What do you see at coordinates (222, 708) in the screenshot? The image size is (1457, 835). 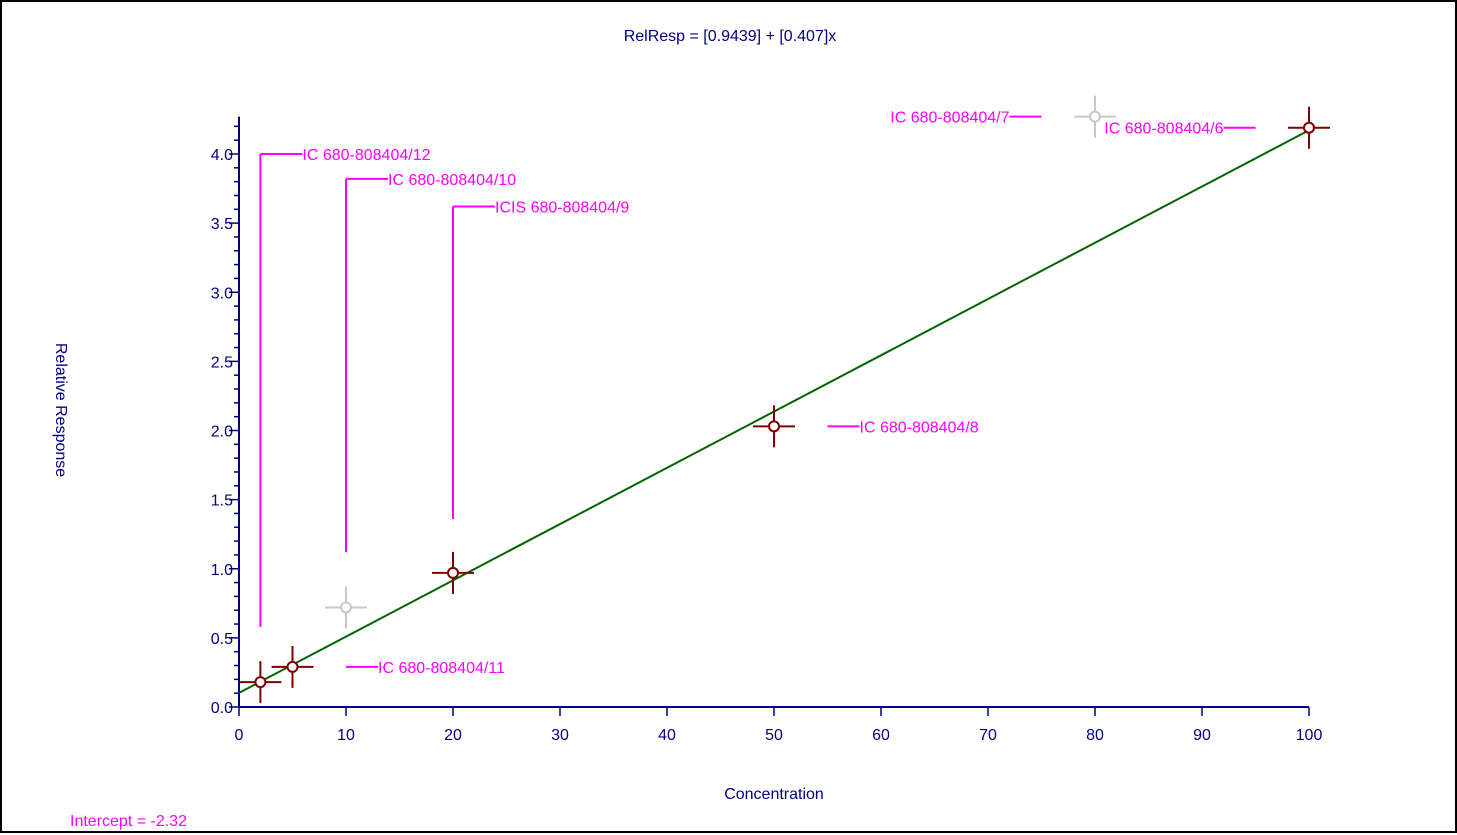 I see `y-tick-label: 0.0` at bounding box center [222, 708].